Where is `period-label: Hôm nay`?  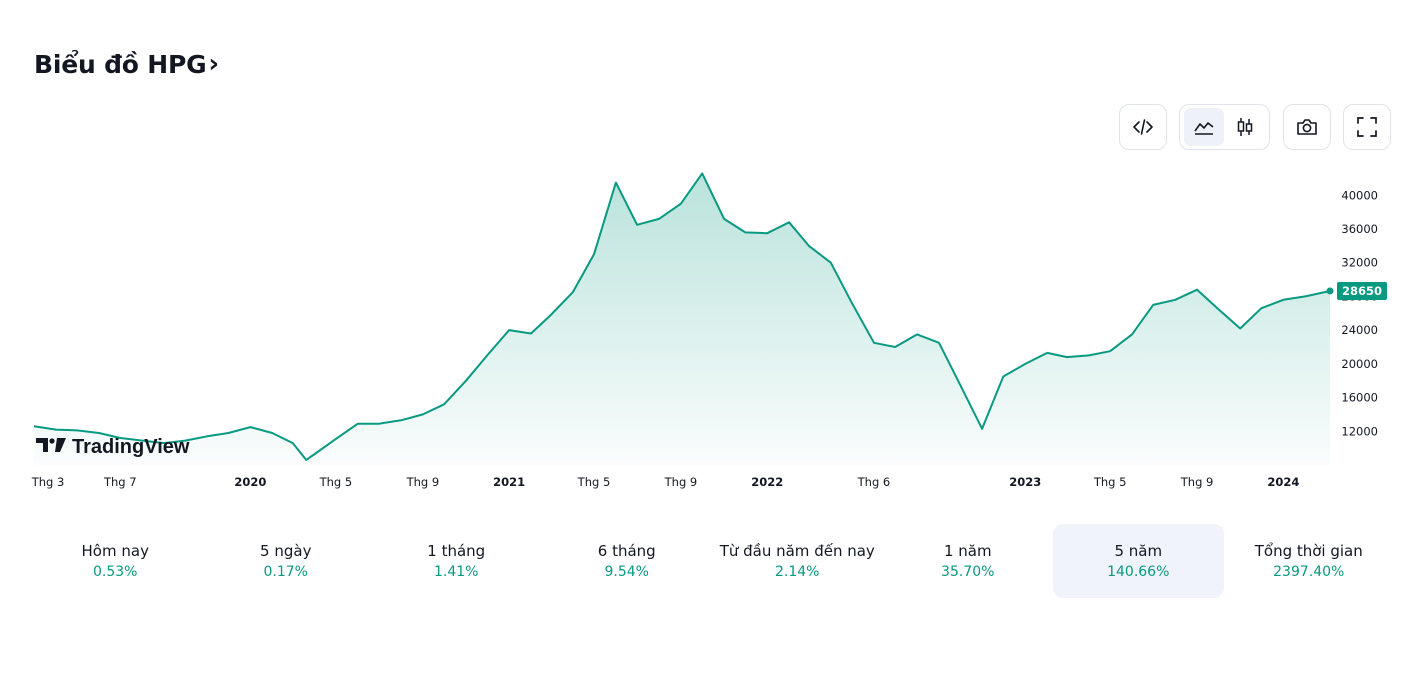 period-label: Hôm nay is located at coordinates (115, 551).